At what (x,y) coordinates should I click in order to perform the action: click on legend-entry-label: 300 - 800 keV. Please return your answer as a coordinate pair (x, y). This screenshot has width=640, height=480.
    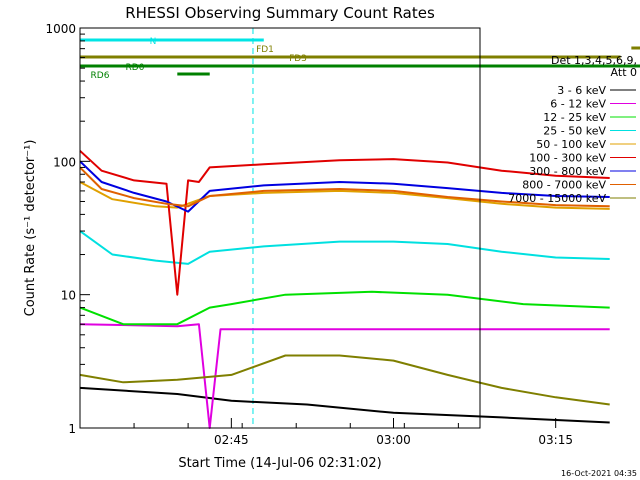
    Looking at the image, I should click on (567, 171).